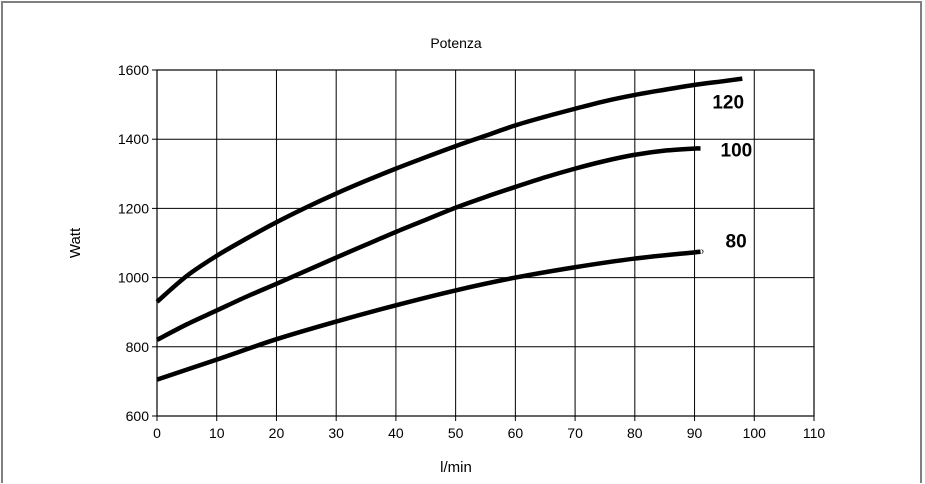 This screenshot has width=925, height=484. What do you see at coordinates (217, 433) in the screenshot?
I see `x-tick-label: 10` at bounding box center [217, 433].